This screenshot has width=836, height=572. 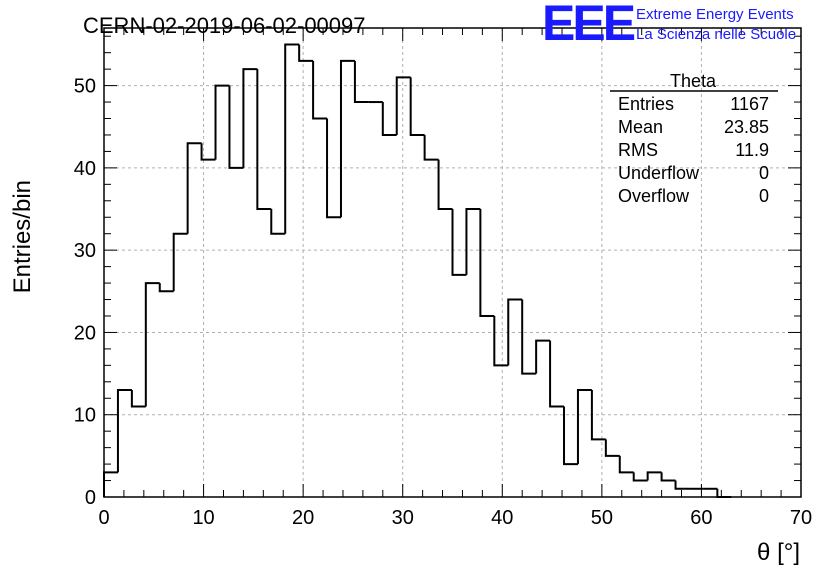 I want to click on y-tick-label: 30, so click(x=85, y=251).